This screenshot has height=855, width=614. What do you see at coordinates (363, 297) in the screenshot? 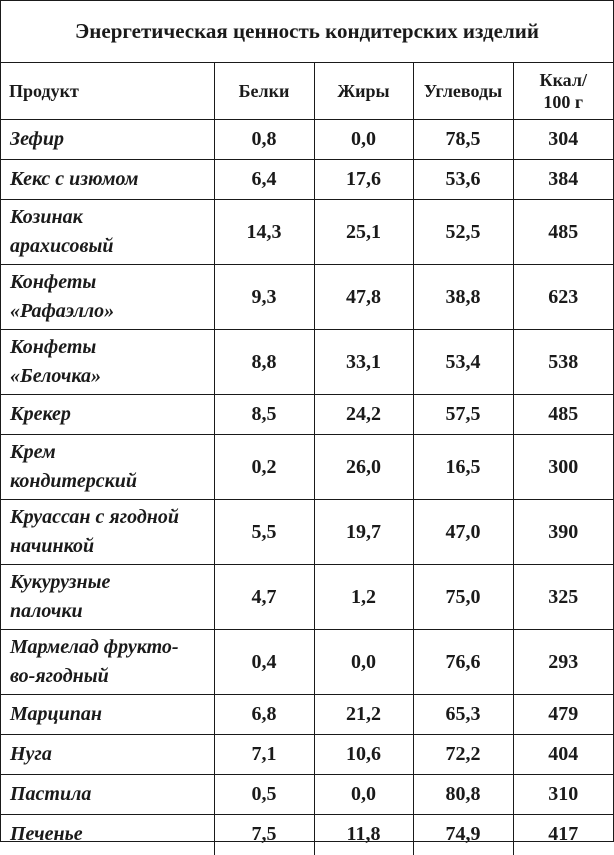
I see `fat-cell: 47,8` at bounding box center [363, 297].